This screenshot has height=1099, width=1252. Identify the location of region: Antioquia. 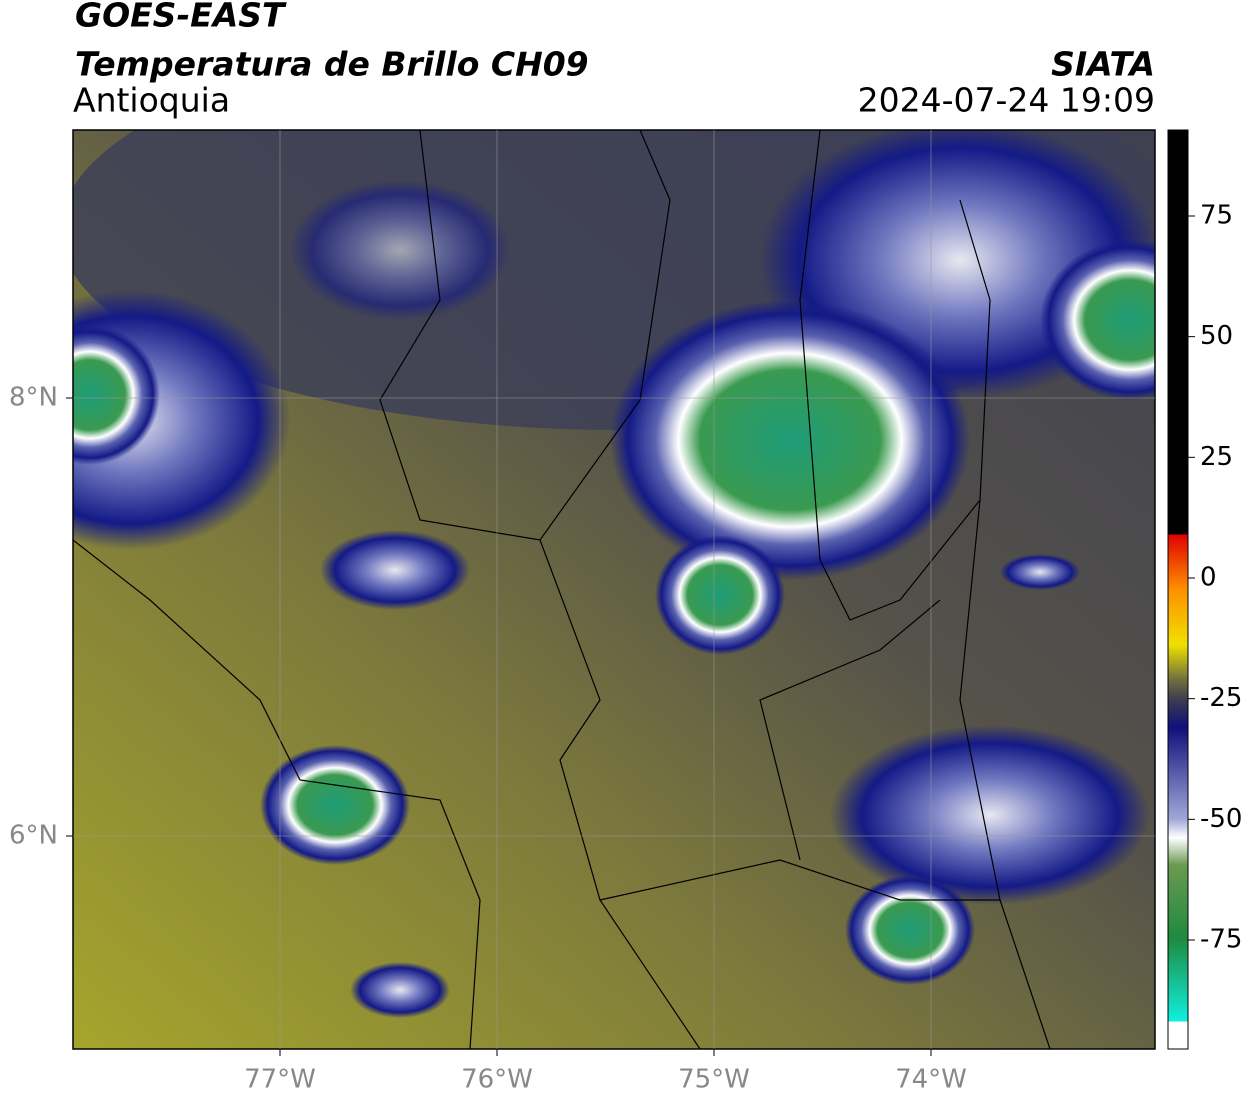
(151, 100).